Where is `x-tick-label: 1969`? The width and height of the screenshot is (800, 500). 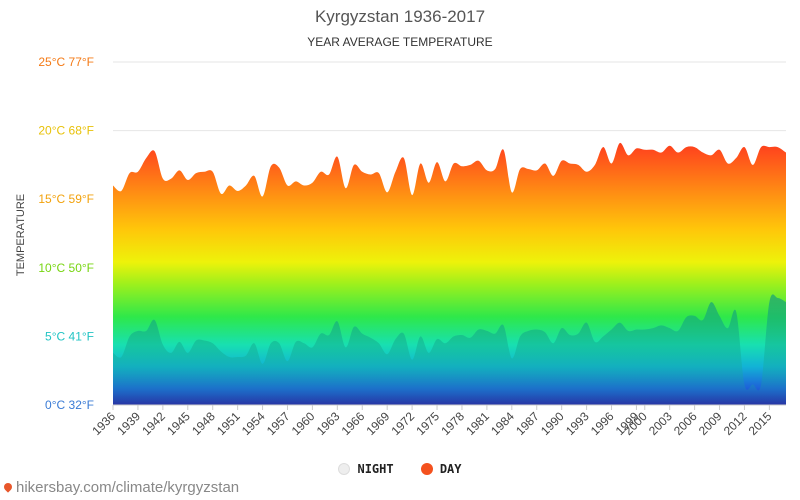 x-tick-label: 1969 is located at coordinates (378, 423).